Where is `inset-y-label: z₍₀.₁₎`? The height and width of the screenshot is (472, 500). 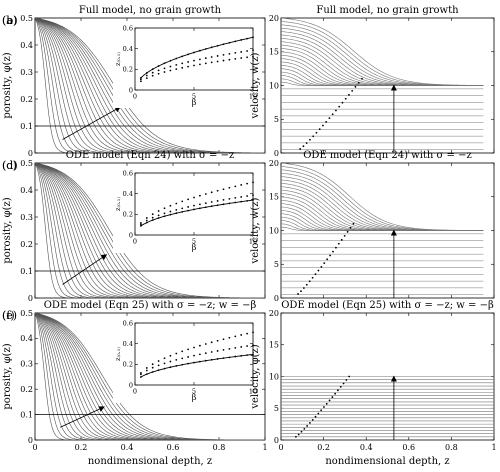
inset-y-label: z₍₀.₁₎ is located at coordinates (118, 354).